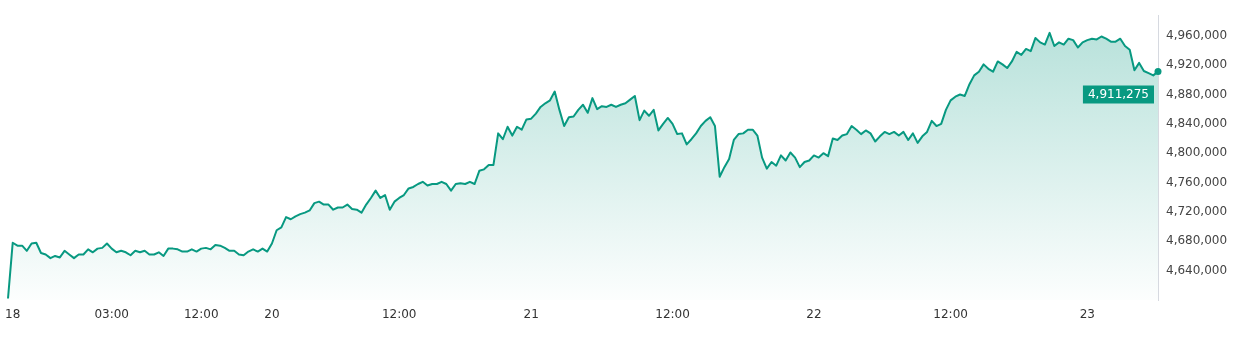 The width and height of the screenshot is (1240, 340). I want to click on x-tick-label: 03:00, so click(111, 314).